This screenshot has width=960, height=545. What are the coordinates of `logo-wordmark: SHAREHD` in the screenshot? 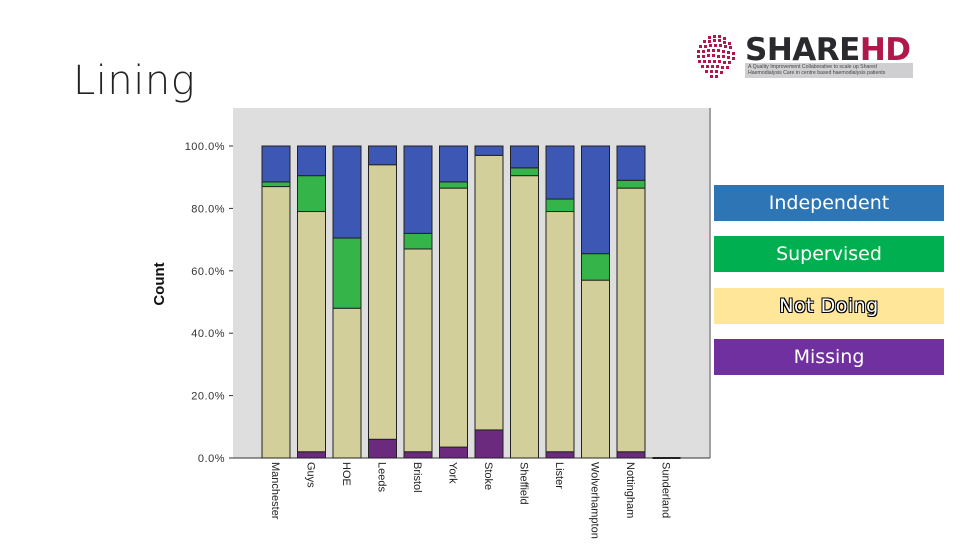 It's located at (828, 50).